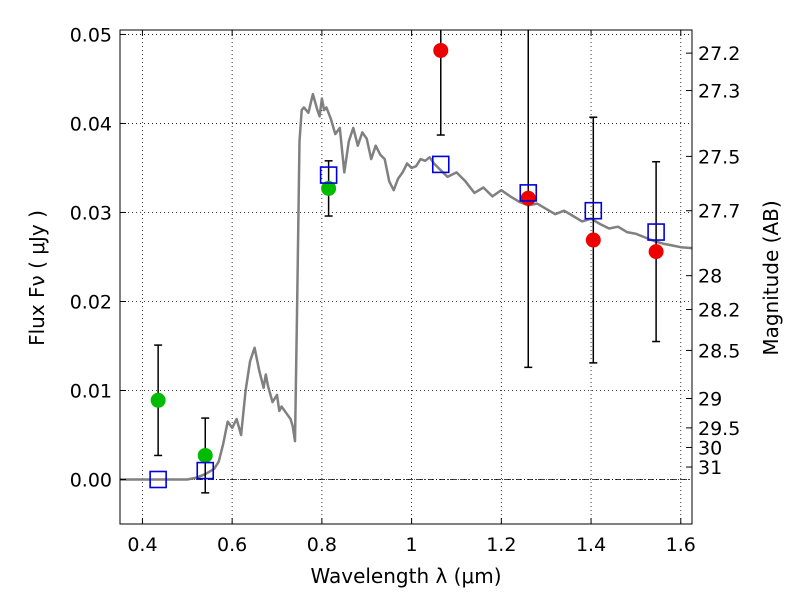 The width and height of the screenshot is (800, 600). What do you see at coordinates (719, 310) in the screenshot?
I see `y2-tick-label: 28.2` at bounding box center [719, 310].